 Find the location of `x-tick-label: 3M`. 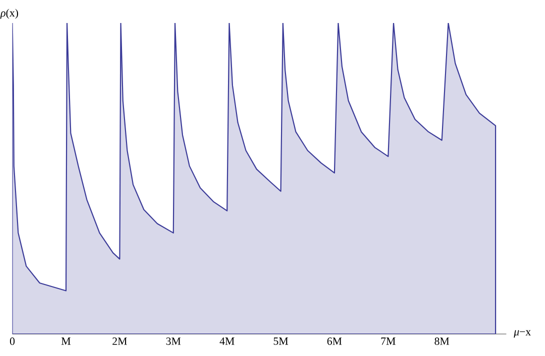

x-tick-label: 3M is located at coordinates (173, 341).